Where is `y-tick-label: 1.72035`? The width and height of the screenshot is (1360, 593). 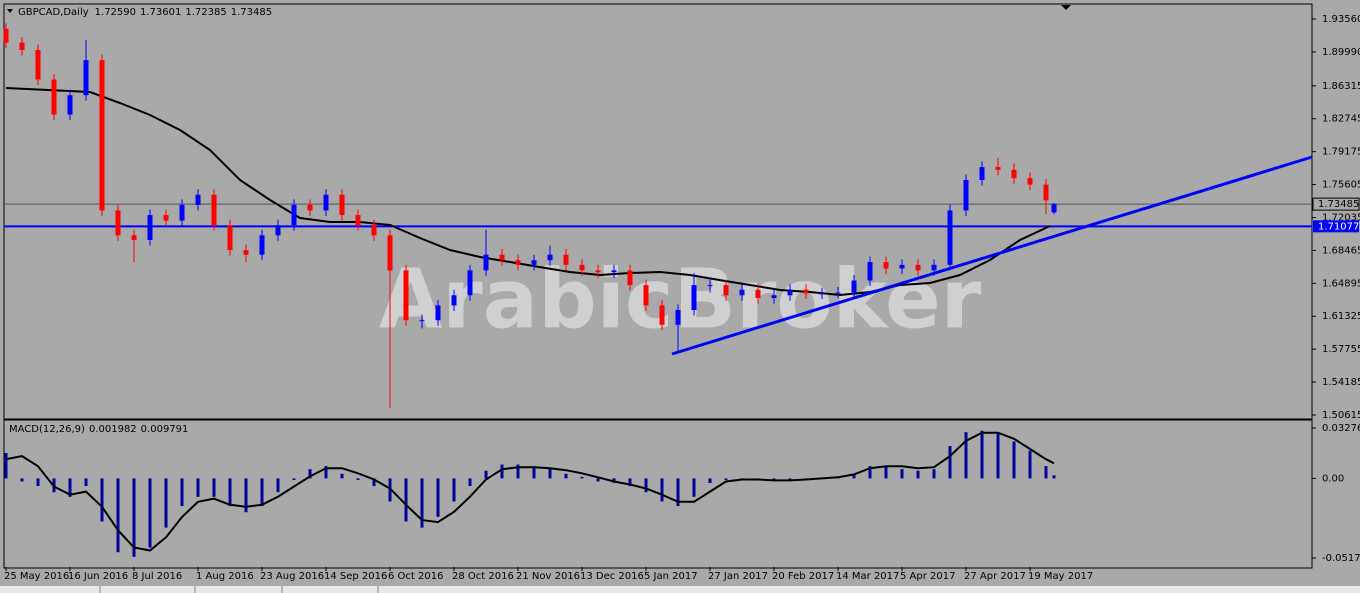
y-tick-label: 1.72035 is located at coordinates (1341, 217).